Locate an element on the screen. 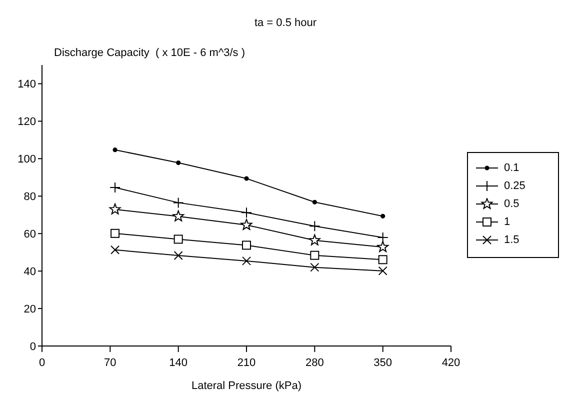 The height and width of the screenshot is (401, 563). y-tick-label: 0 is located at coordinates (33, 346).